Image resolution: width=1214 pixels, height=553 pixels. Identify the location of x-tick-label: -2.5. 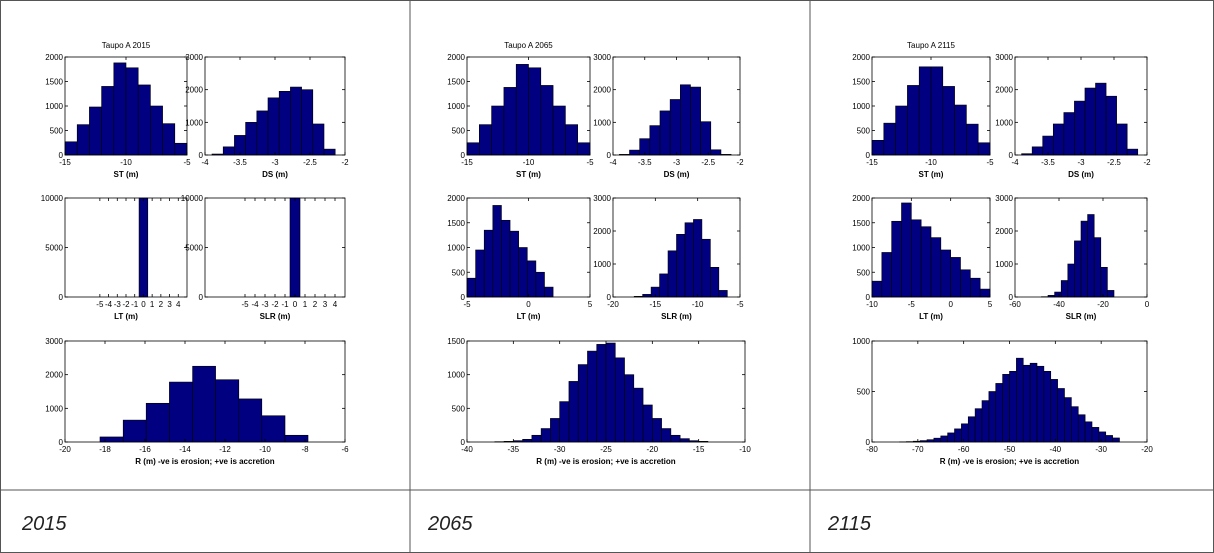
(310, 162).